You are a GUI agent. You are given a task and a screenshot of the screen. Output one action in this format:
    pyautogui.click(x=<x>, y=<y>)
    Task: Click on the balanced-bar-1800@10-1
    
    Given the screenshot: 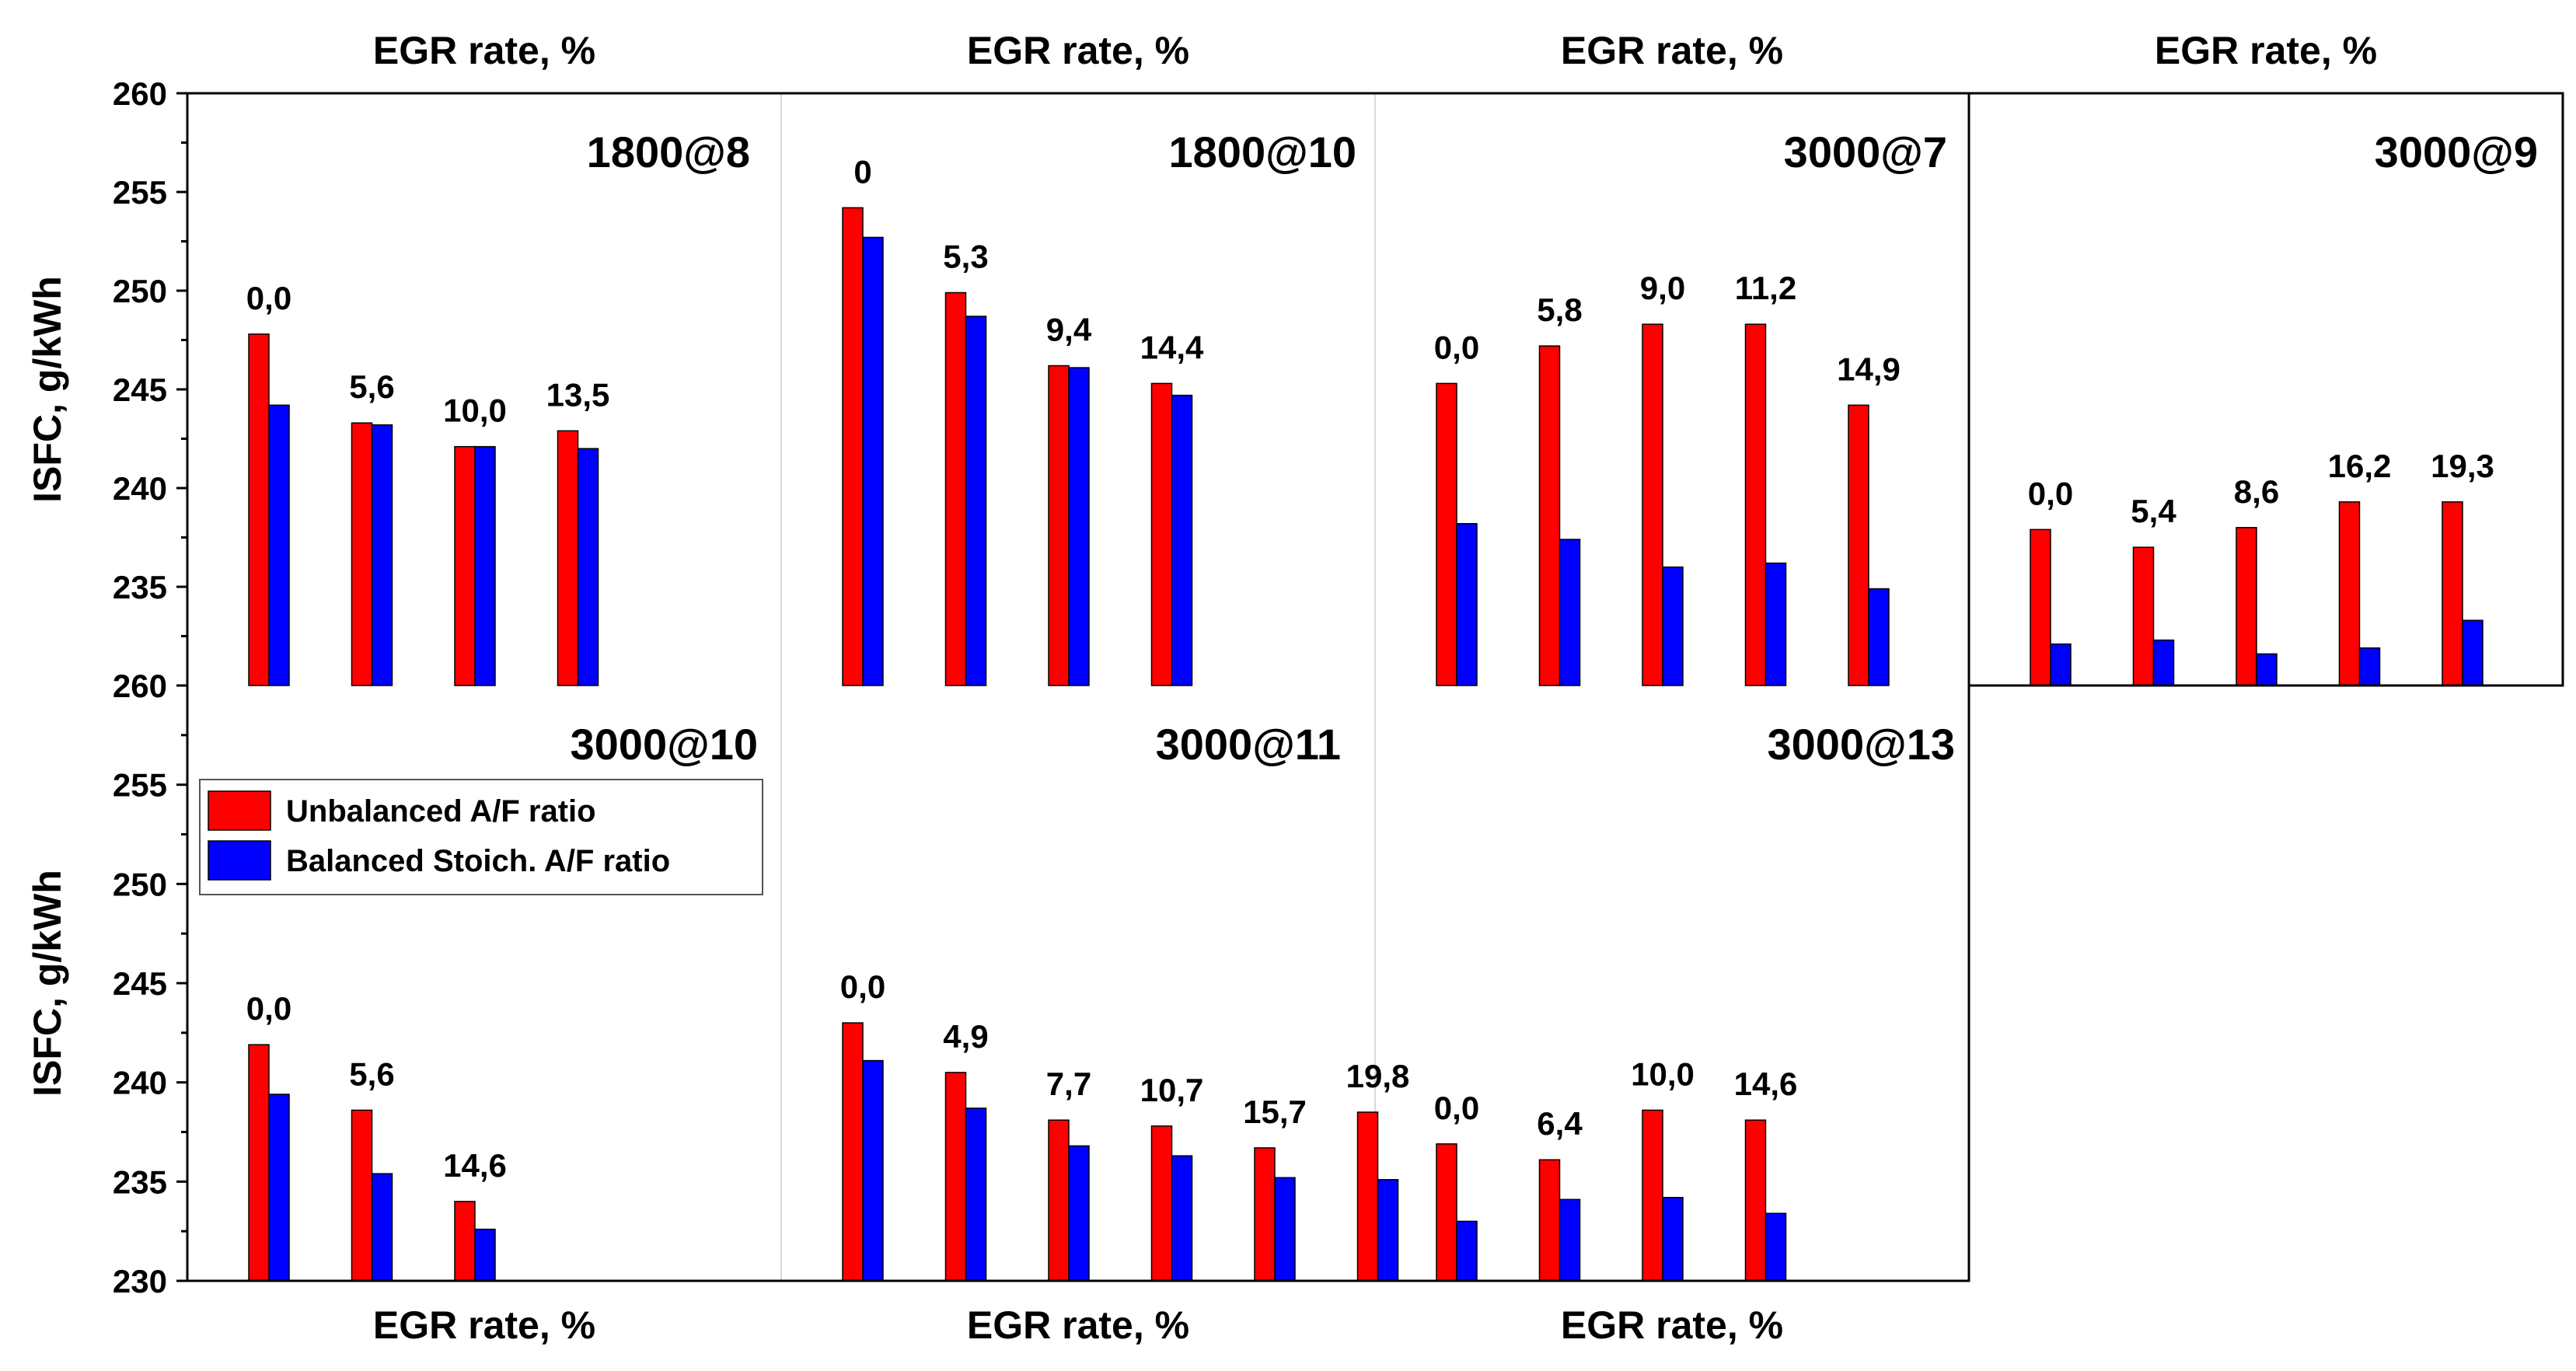 What is the action you would take?
    pyautogui.click(x=976, y=501)
    